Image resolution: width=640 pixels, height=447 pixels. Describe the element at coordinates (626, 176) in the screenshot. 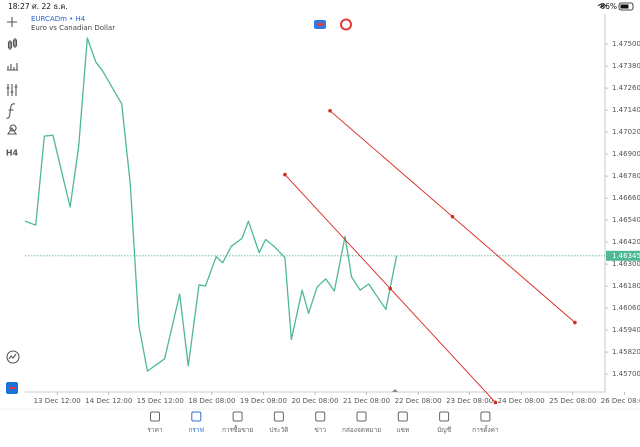

I see `y-tick-label: 1.46780` at that location.